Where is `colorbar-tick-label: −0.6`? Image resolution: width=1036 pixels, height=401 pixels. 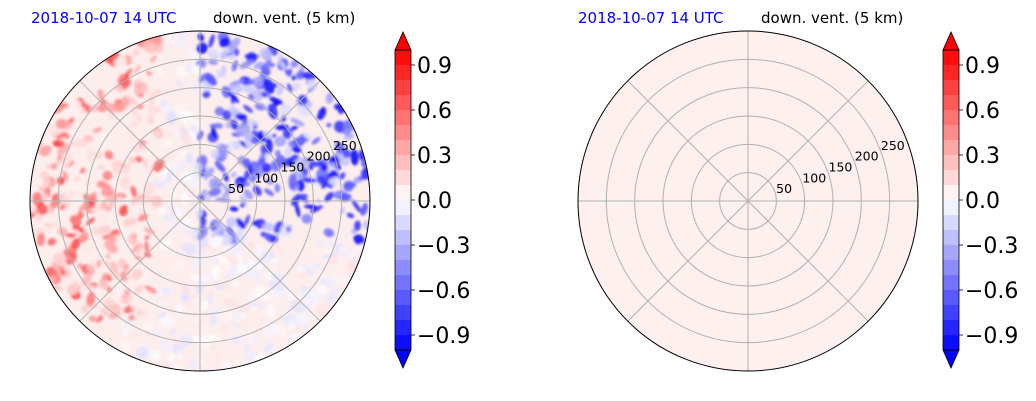 colorbar-tick-label: −0.6 is located at coordinates (443, 291).